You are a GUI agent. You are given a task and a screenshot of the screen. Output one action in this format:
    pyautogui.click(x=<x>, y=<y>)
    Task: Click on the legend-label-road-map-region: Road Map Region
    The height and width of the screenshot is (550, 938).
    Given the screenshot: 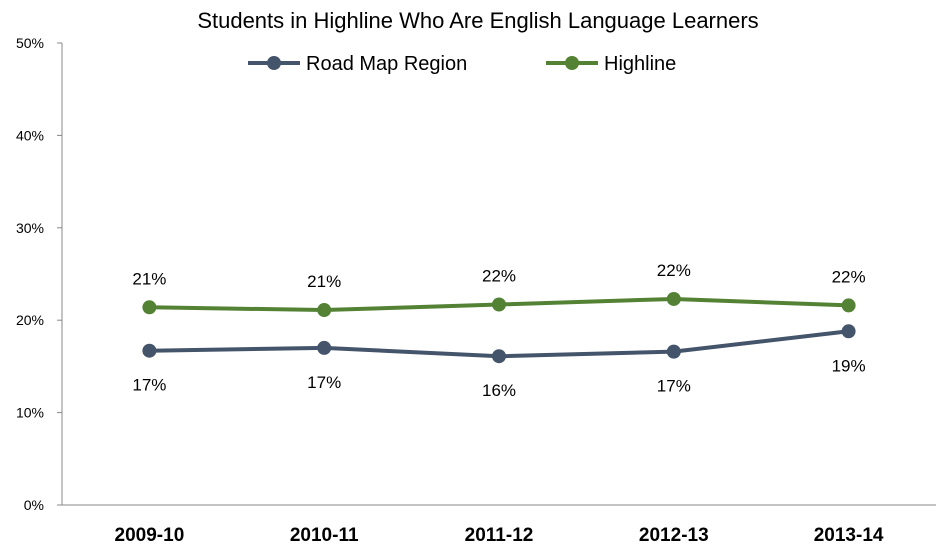 What is the action you would take?
    pyautogui.click(x=386, y=64)
    